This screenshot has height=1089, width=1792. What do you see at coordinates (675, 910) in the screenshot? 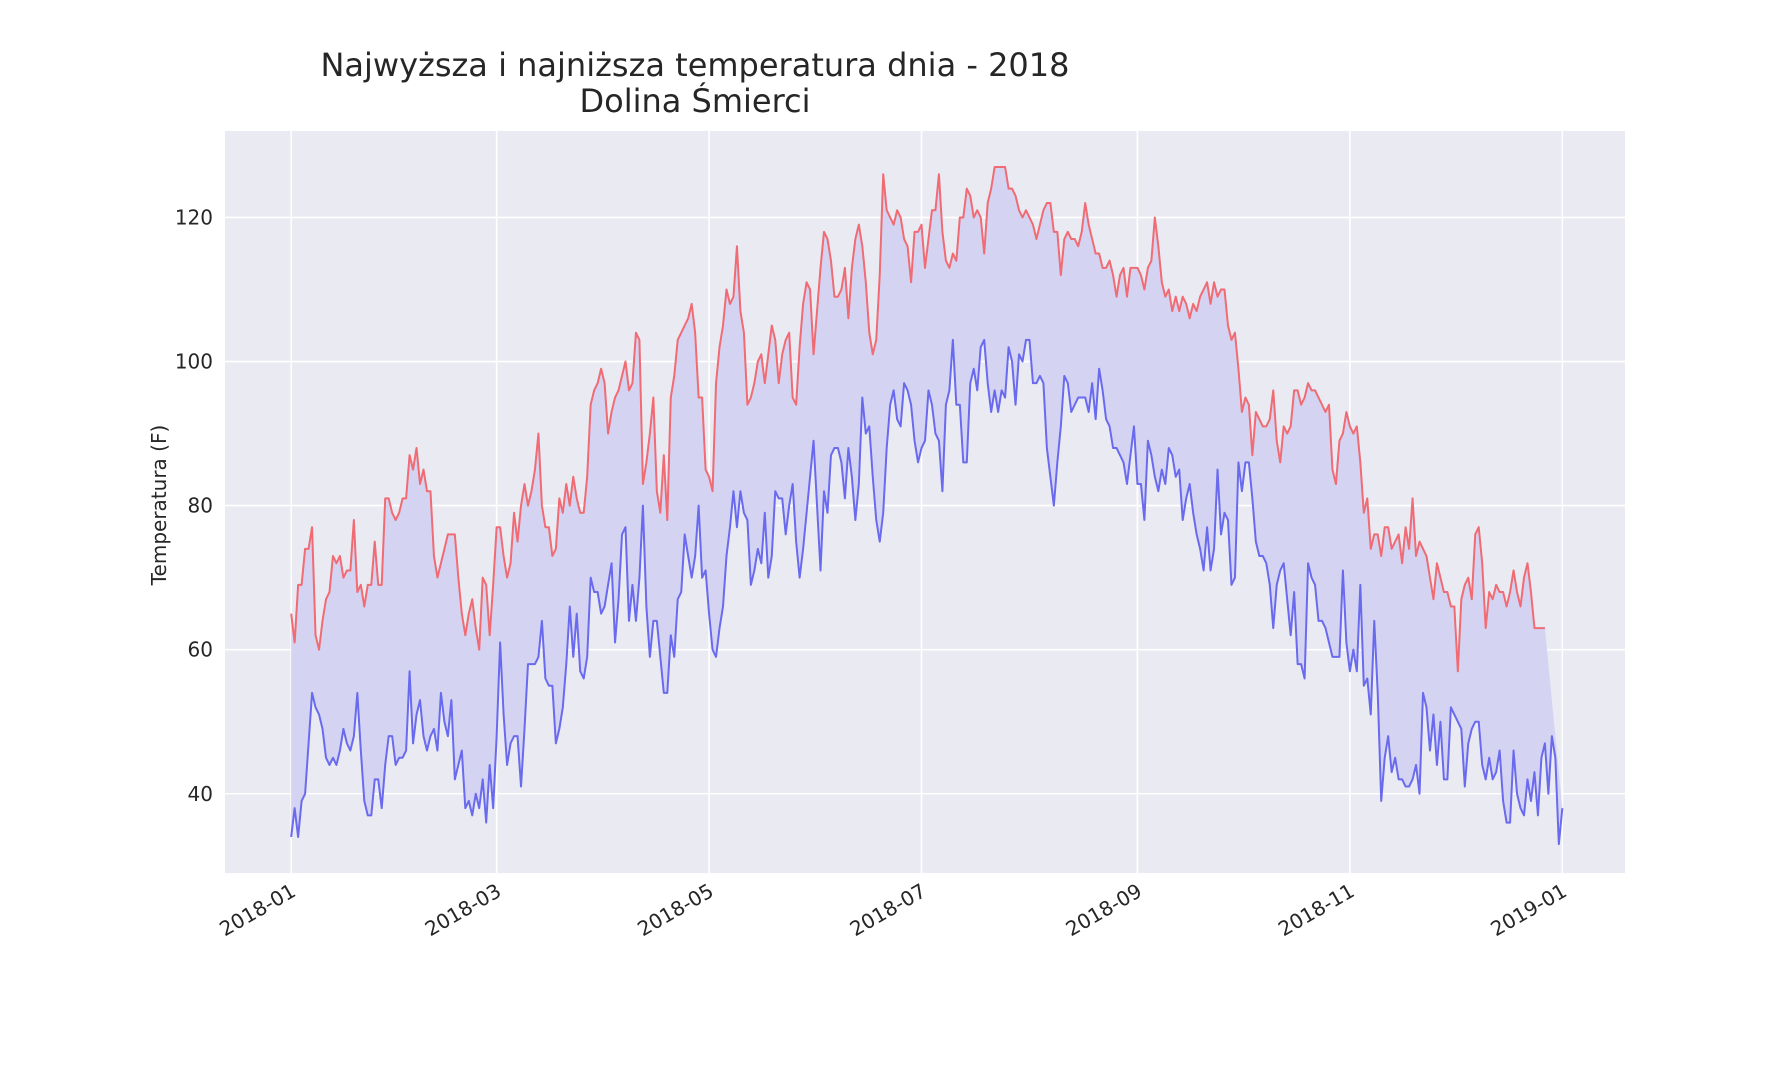
I see `x-tick-label: 2018-05` at bounding box center [675, 910].